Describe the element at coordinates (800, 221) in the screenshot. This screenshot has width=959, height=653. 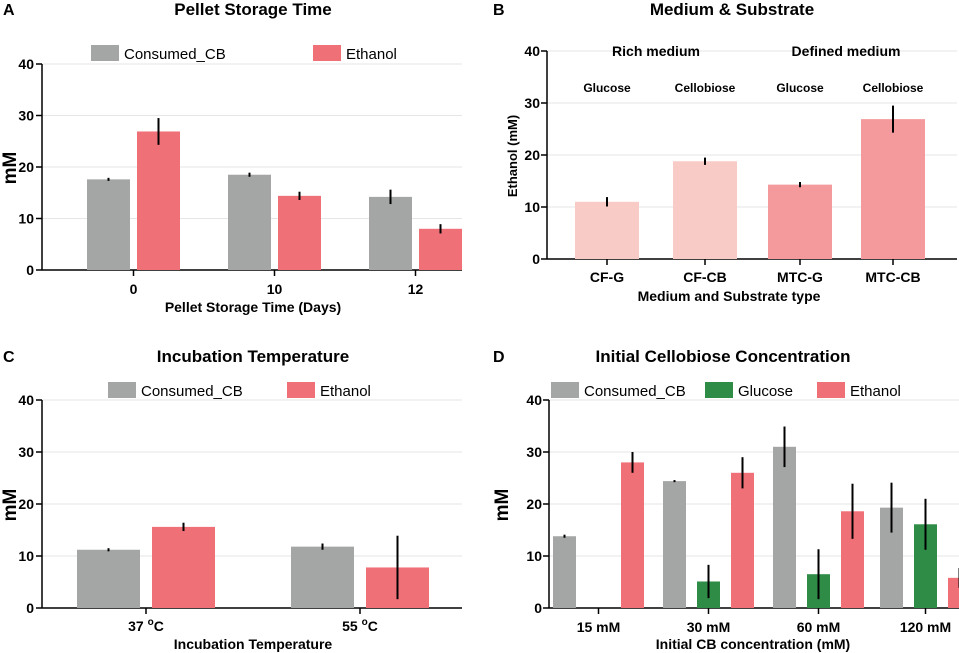
I see `bar-ethanol-mtc-g` at that location.